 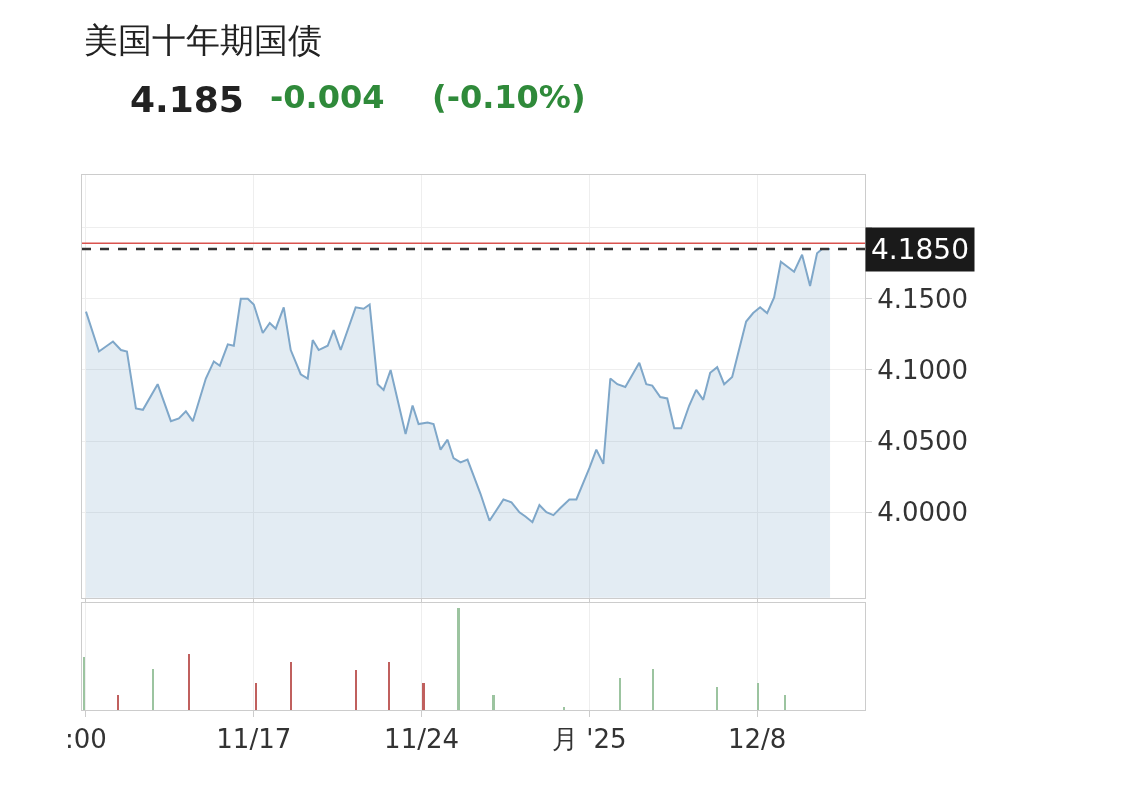 I want to click on x-tick-label: 月 '25, so click(x=589, y=739).